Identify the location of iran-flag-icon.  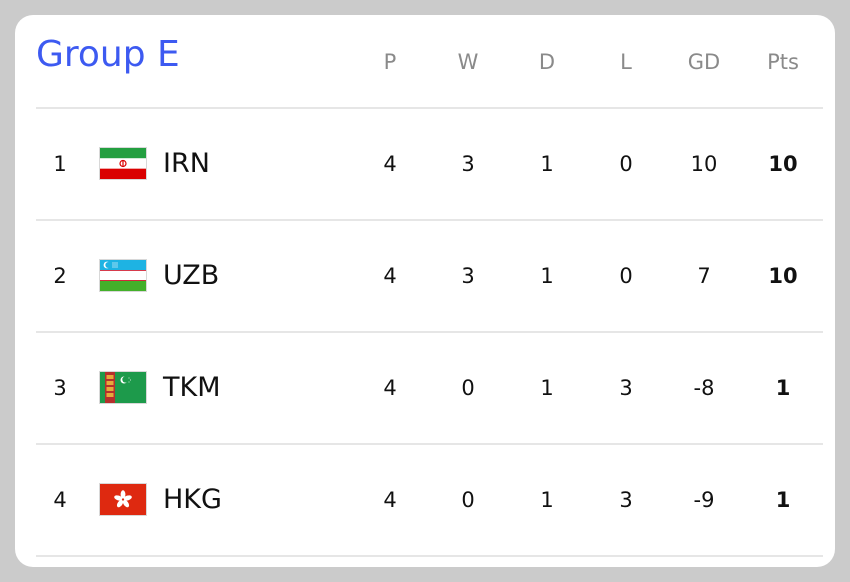
(123, 163).